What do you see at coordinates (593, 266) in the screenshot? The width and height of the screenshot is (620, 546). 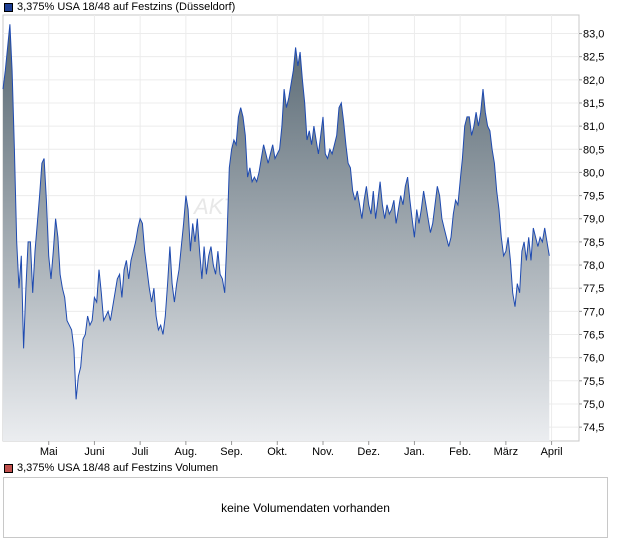 I see `y-tick-label: 78,0` at bounding box center [593, 266].